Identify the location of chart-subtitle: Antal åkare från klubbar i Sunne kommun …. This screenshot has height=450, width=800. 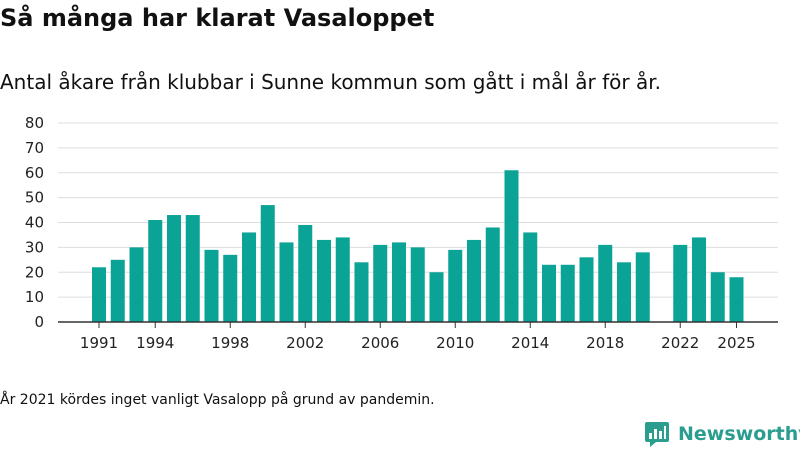
(330, 82).